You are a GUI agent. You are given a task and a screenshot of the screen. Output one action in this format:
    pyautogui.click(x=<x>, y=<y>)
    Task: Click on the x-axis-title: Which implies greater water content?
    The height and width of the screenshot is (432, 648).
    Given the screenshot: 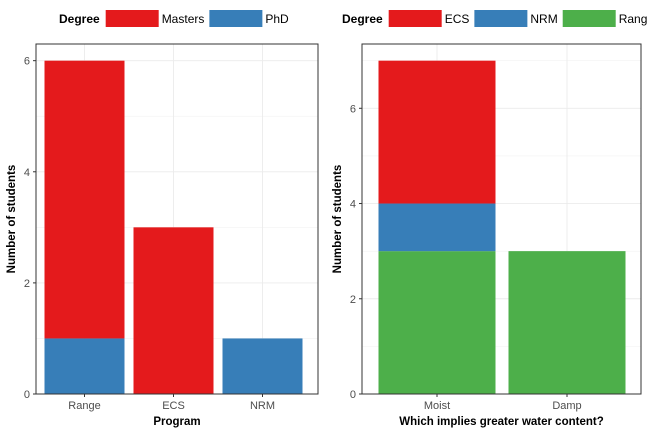 What is the action you would take?
    pyautogui.click(x=501, y=422)
    